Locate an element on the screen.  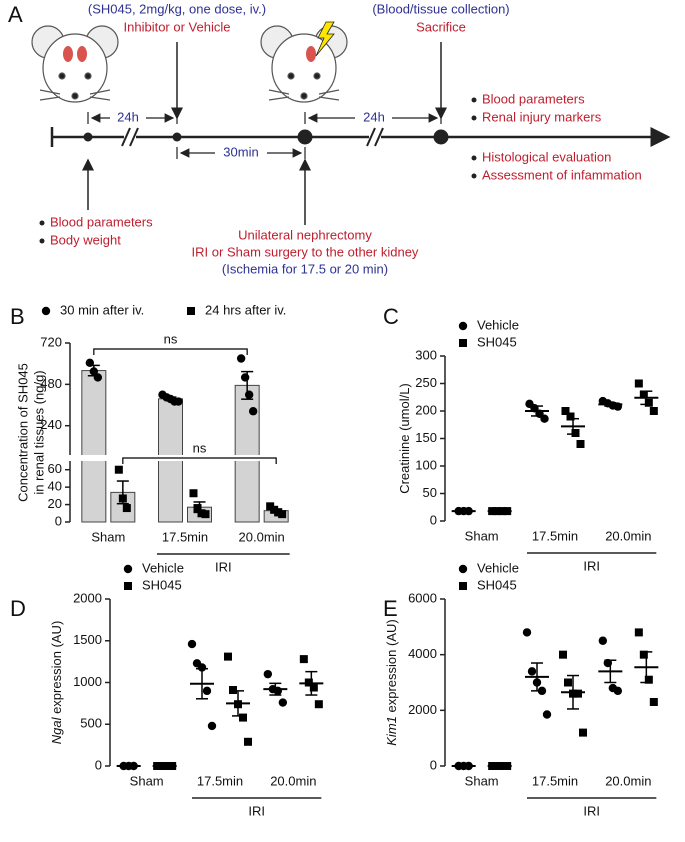
bar is located at coordinates (247, 453).